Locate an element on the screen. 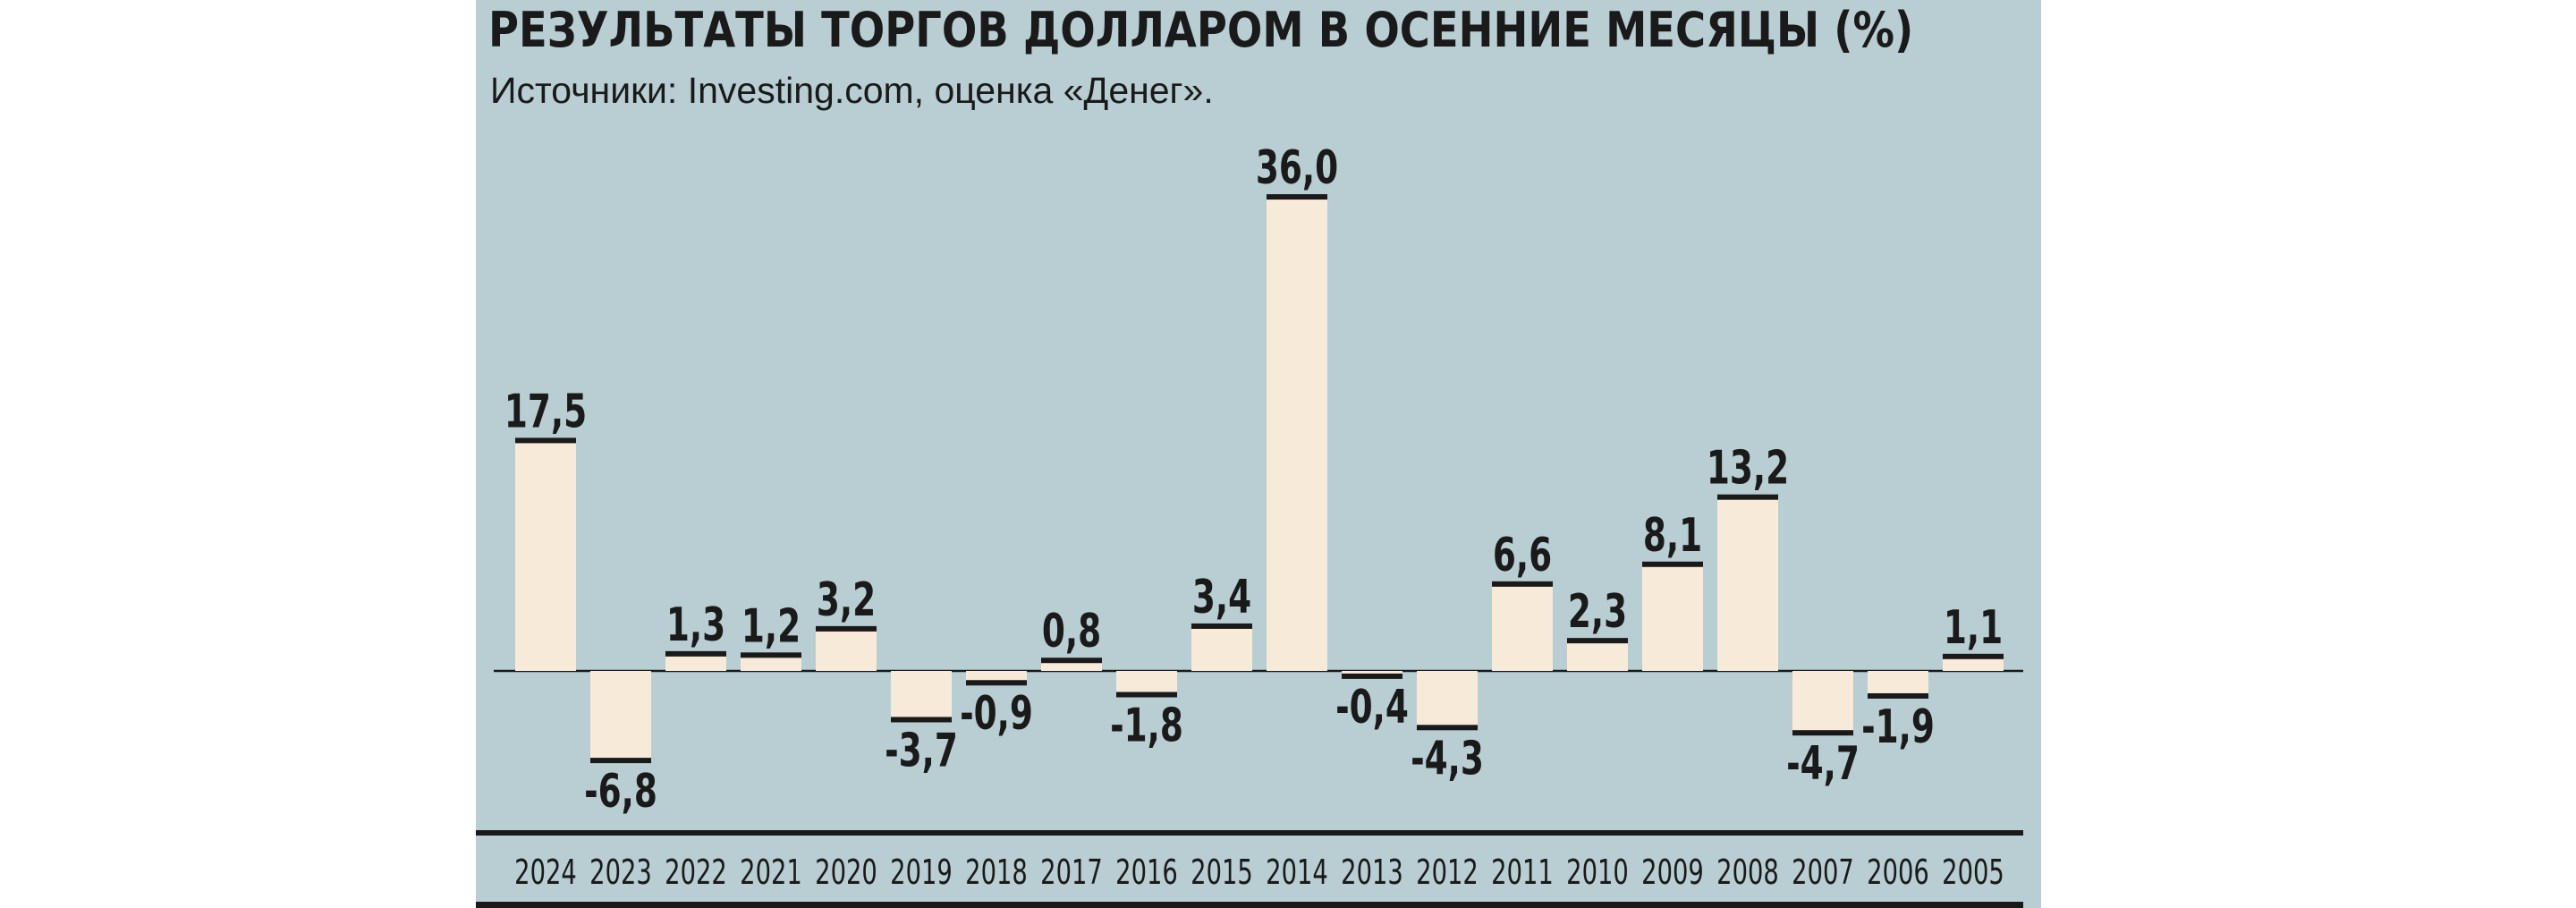 The height and width of the screenshot is (908, 2576). x-tick-label: 2013 is located at coordinates (1372, 872).